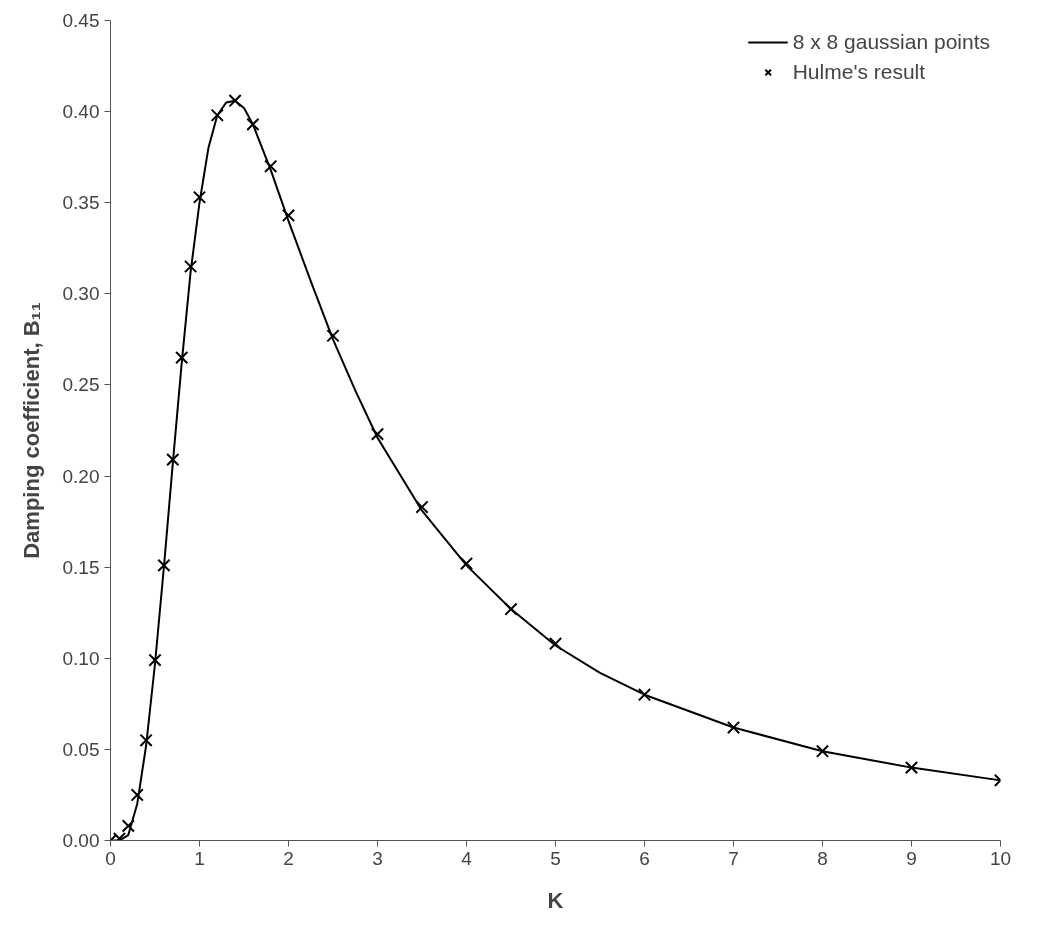 Image resolution: width=1040 pixels, height=925 pixels. Describe the element at coordinates (81, 567) in the screenshot. I see `y-tick-label: 0.15` at that location.